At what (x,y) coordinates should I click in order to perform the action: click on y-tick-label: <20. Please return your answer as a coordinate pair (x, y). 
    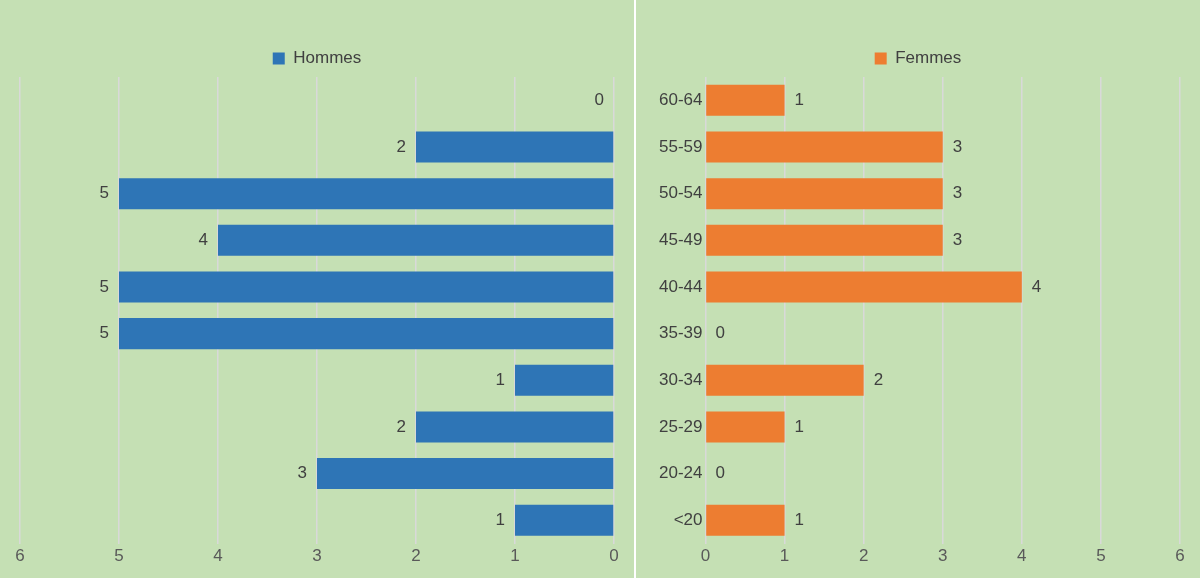
    Looking at the image, I should click on (688, 519).